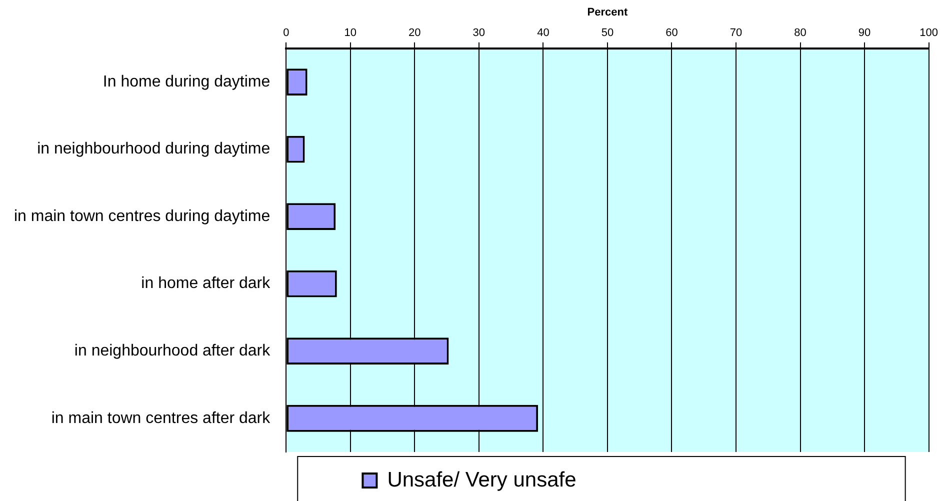 The height and width of the screenshot is (501, 941). Describe the element at coordinates (173, 351) in the screenshot. I see `y-tick-label: in neighbourhood after dark` at that location.